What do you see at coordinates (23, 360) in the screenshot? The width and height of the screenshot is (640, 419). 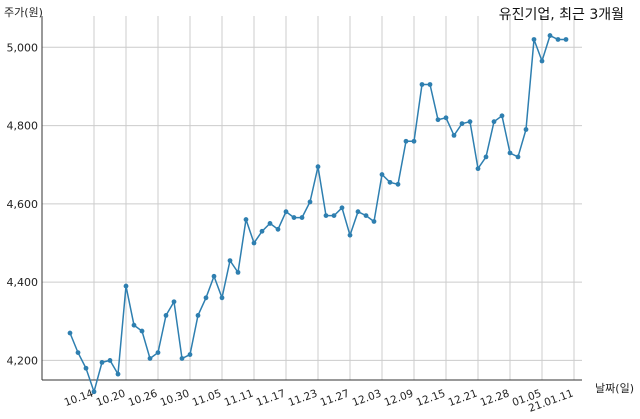 I see `y-tick-label: 4,200` at bounding box center [23, 360].